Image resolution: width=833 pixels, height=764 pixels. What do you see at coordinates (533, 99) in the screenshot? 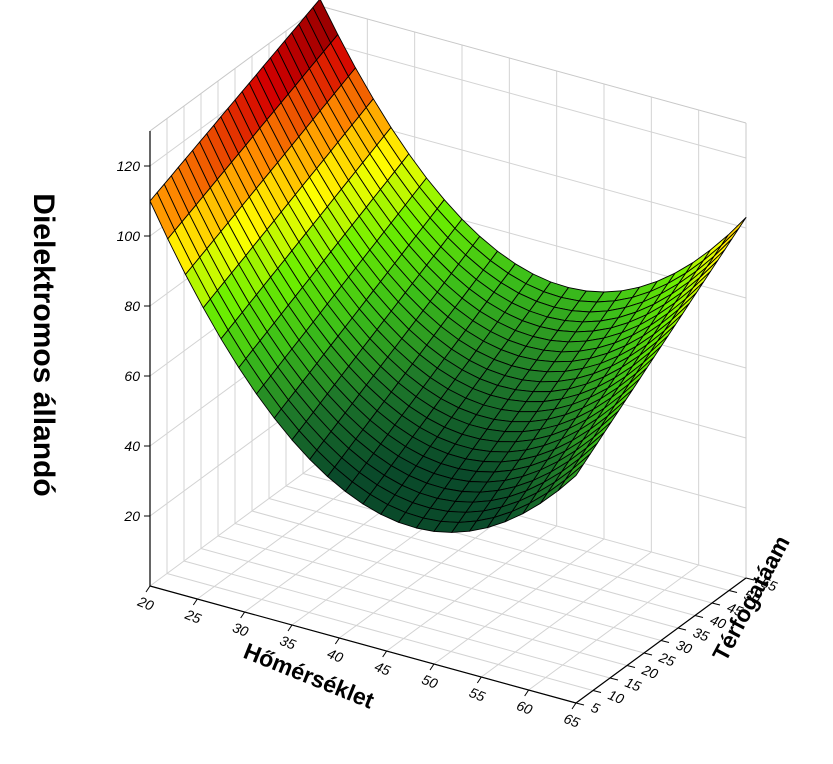
I see `back-wall-gridline-z` at bounding box center [533, 99].